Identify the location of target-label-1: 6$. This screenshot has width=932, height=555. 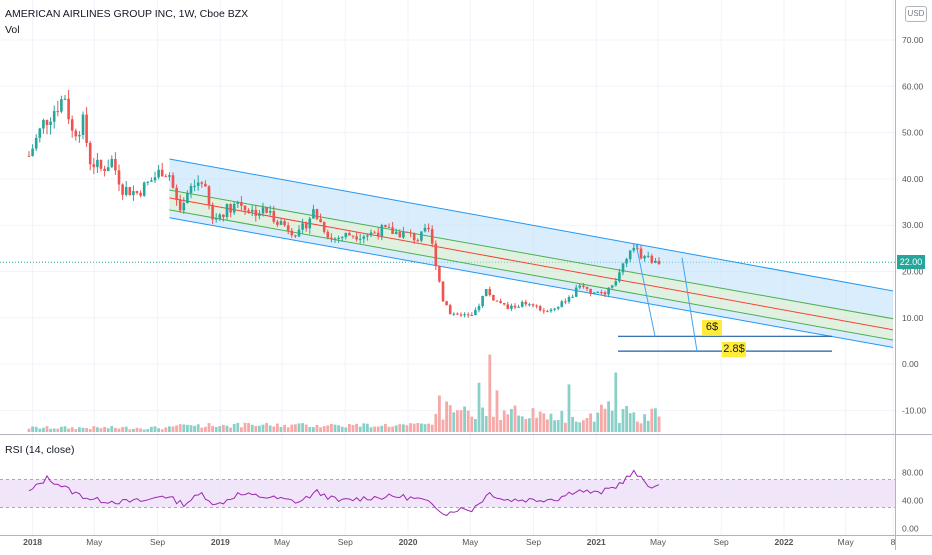
(712, 327).